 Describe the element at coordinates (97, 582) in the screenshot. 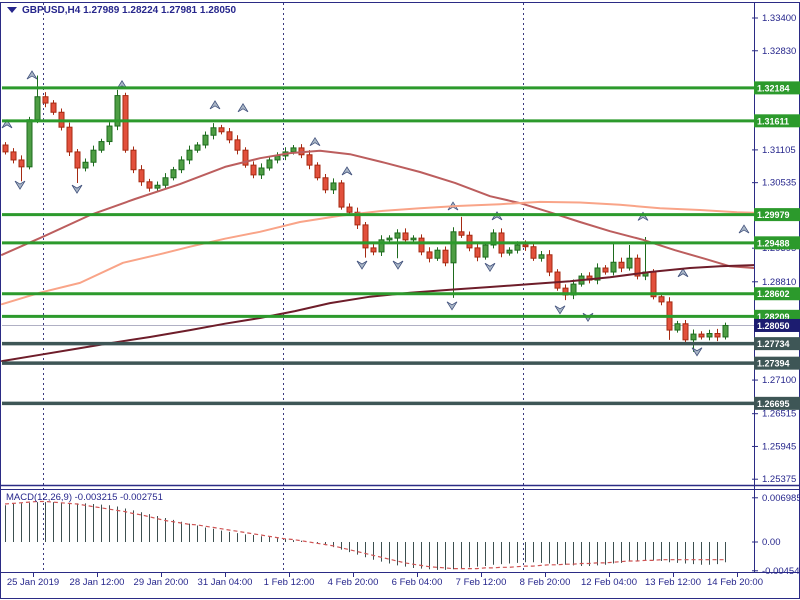

I see `time-axis-label: 28 Jan 12:00` at that location.